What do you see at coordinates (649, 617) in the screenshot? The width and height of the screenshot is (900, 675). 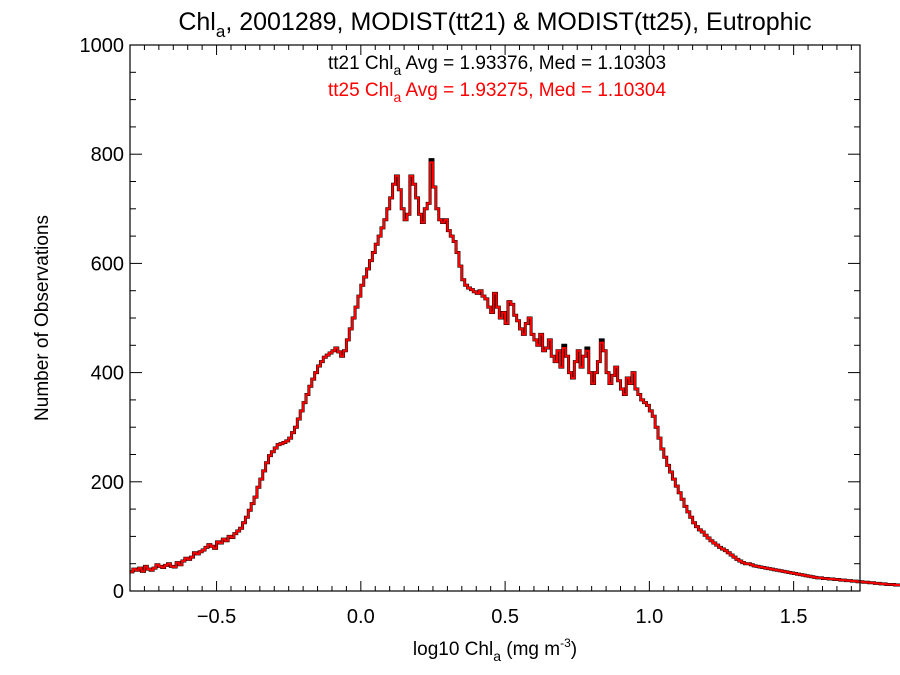 I see `x-tick-label: 1.0` at bounding box center [649, 617].